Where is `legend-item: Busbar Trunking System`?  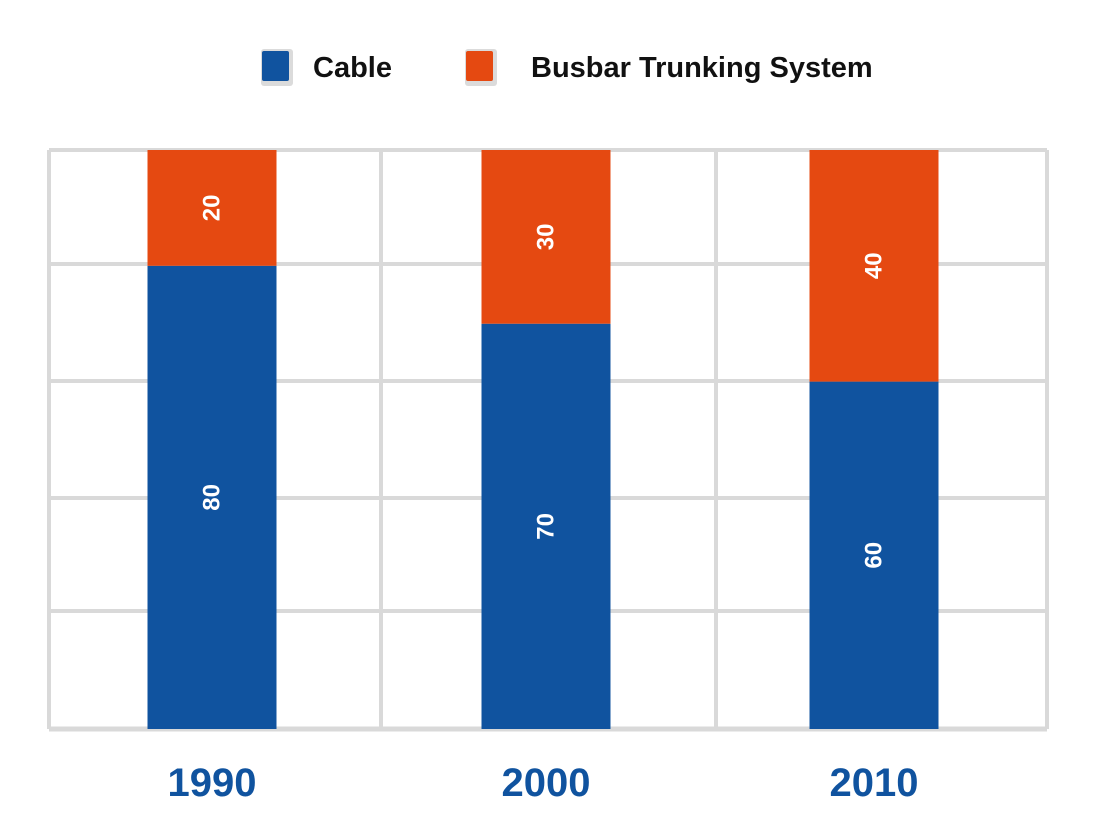 legend-item: Busbar Trunking System is located at coordinates (669, 67).